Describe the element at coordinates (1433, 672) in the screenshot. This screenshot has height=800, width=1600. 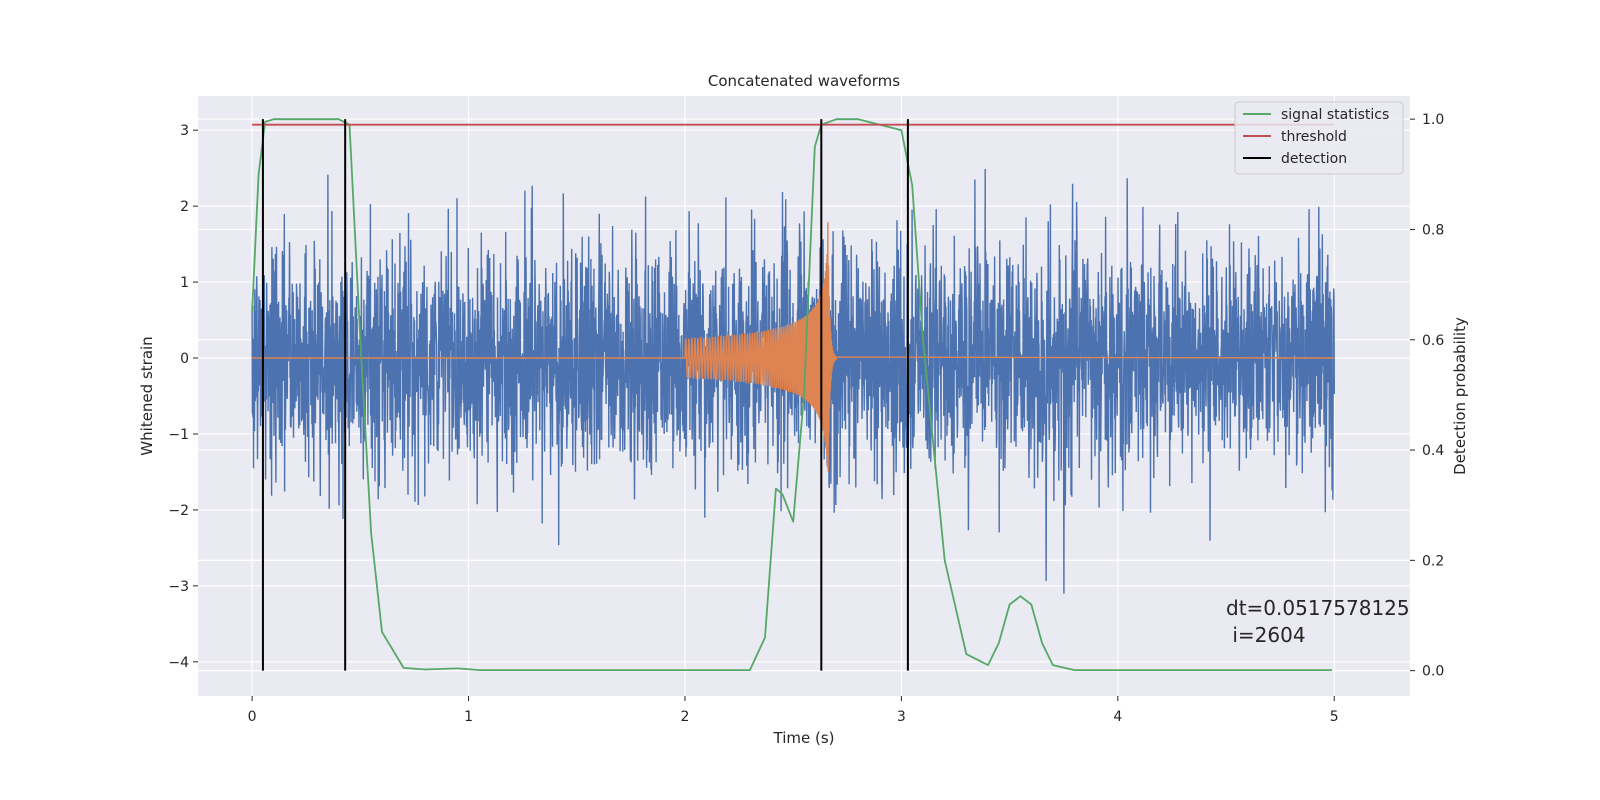
I see `y2-tick-label: 0.0` at that location.